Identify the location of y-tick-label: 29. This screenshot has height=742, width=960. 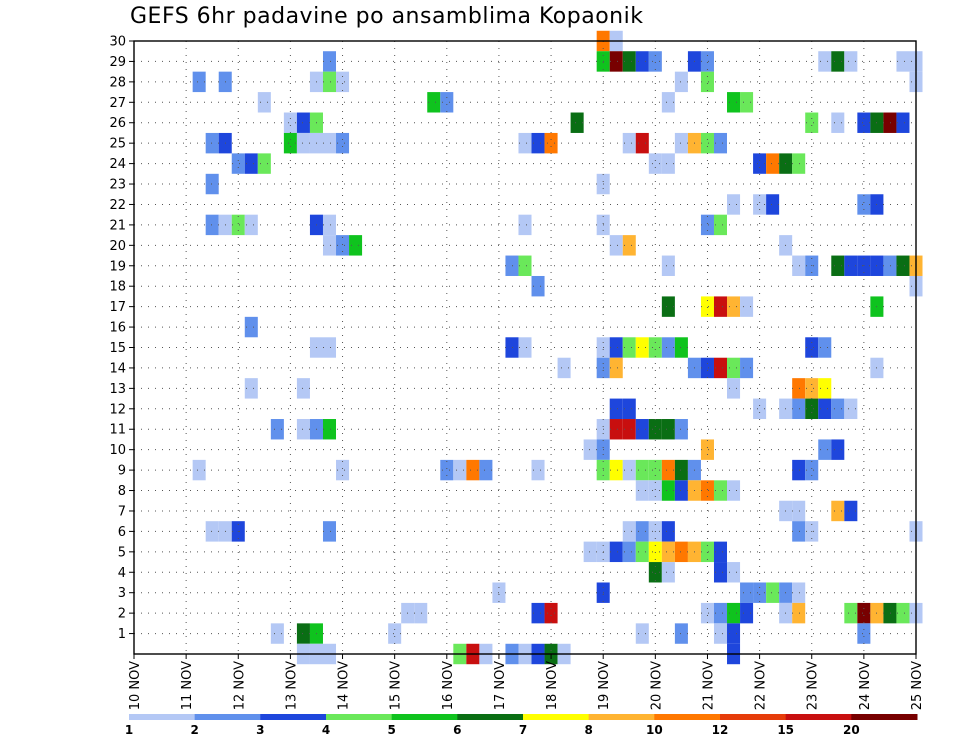
(117, 62).